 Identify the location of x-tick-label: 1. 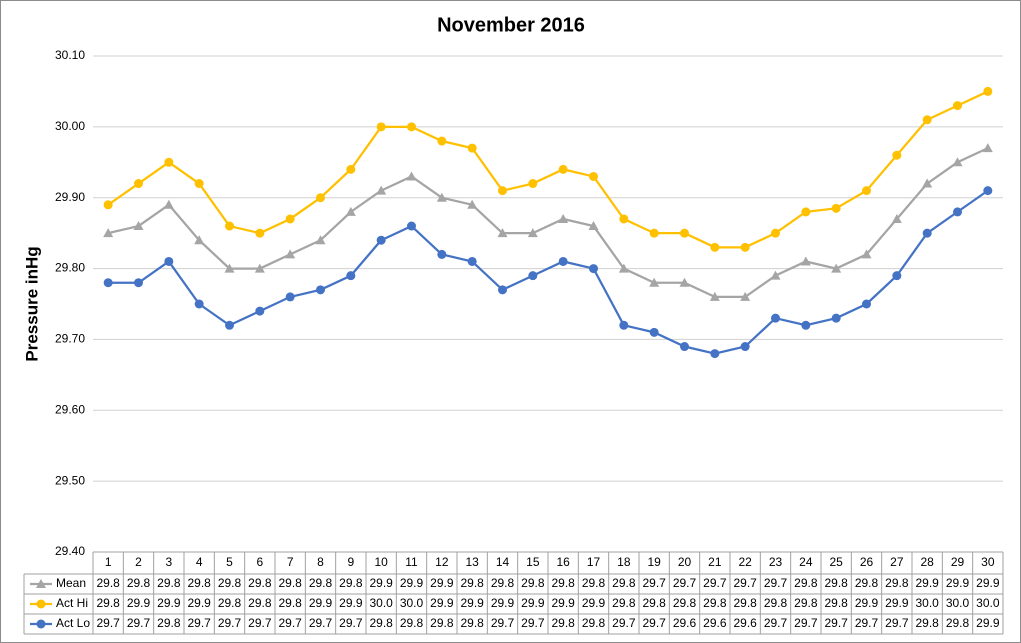
(108, 562).